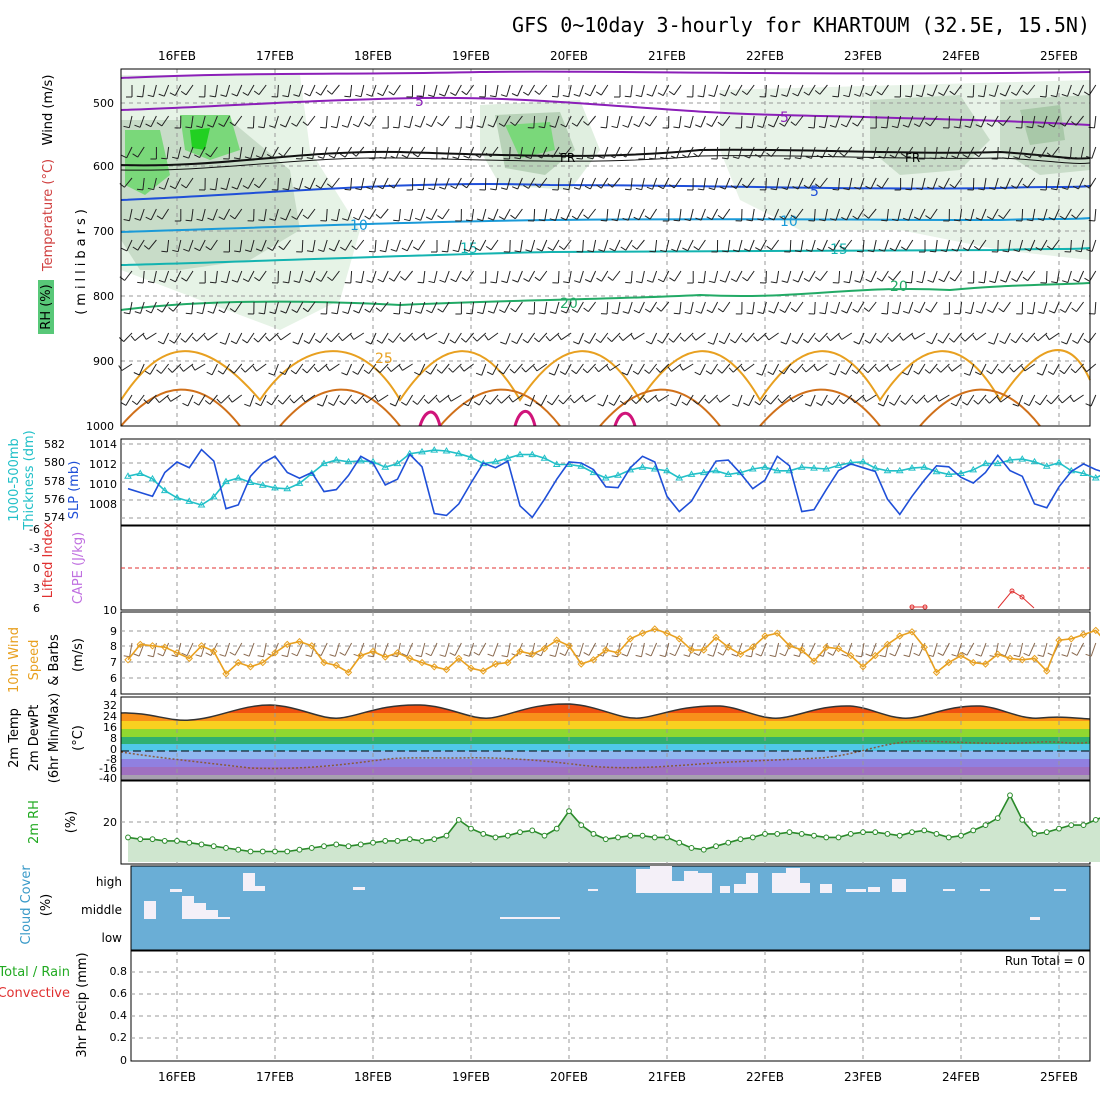 The width and height of the screenshot is (1100, 1100). What do you see at coordinates (614, 828) in the screenshot?
I see `series-area` at bounding box center [614, 828].